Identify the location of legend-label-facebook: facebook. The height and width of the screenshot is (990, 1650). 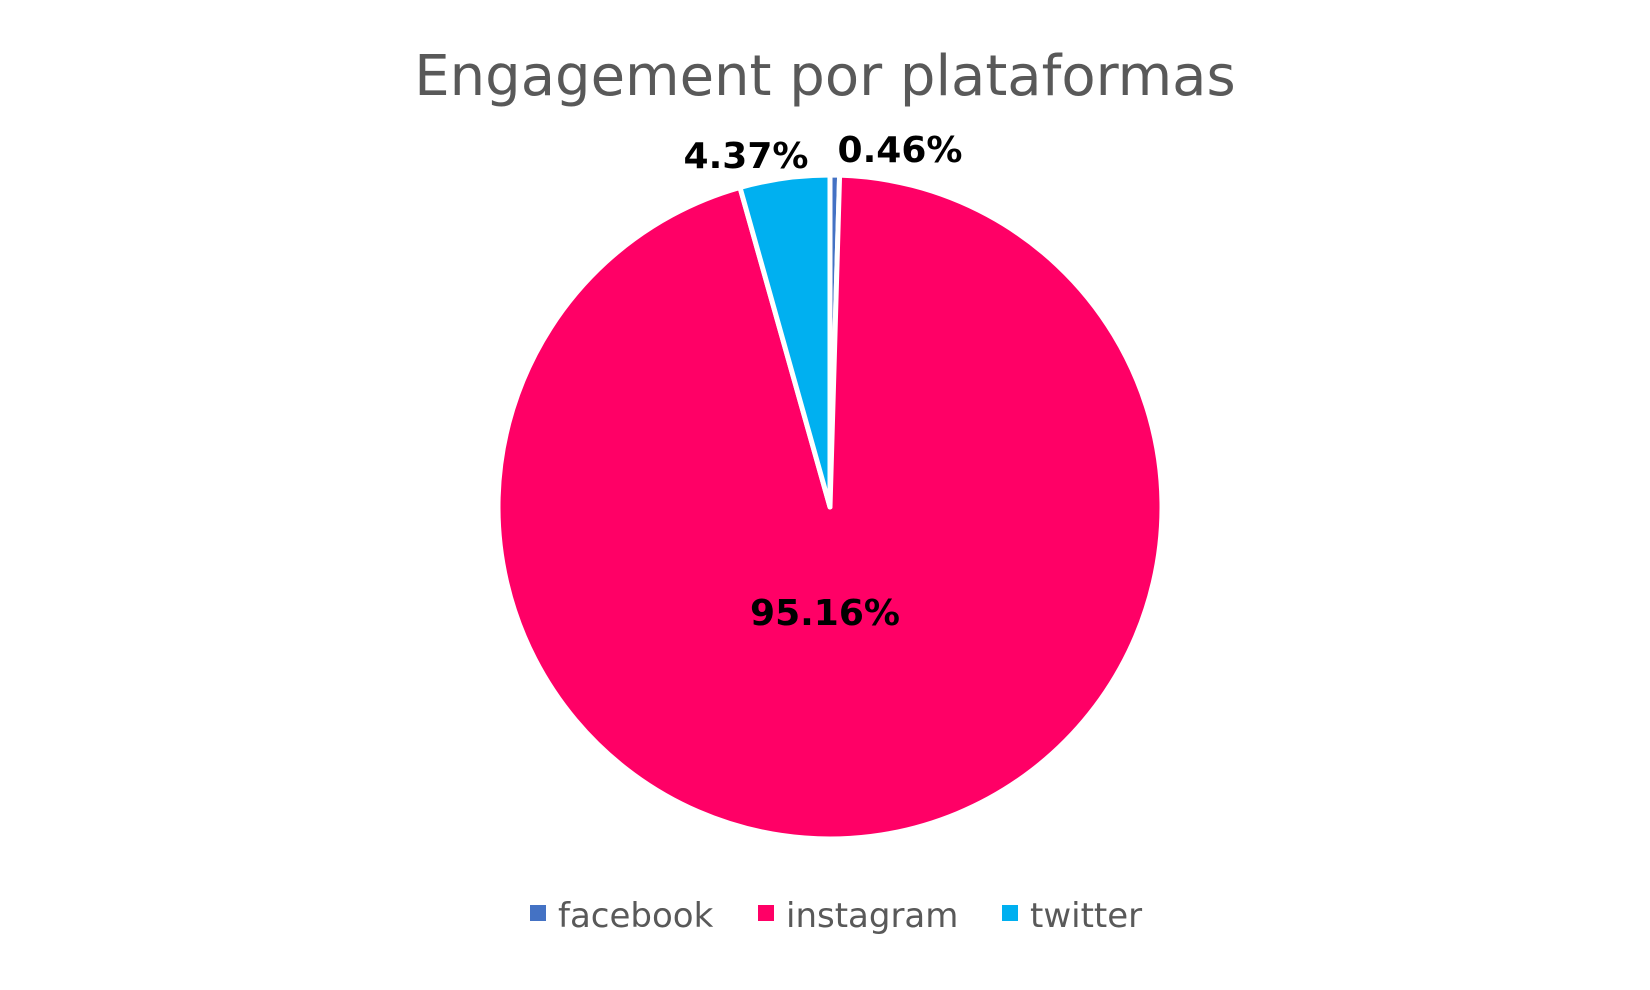
(636, 916).